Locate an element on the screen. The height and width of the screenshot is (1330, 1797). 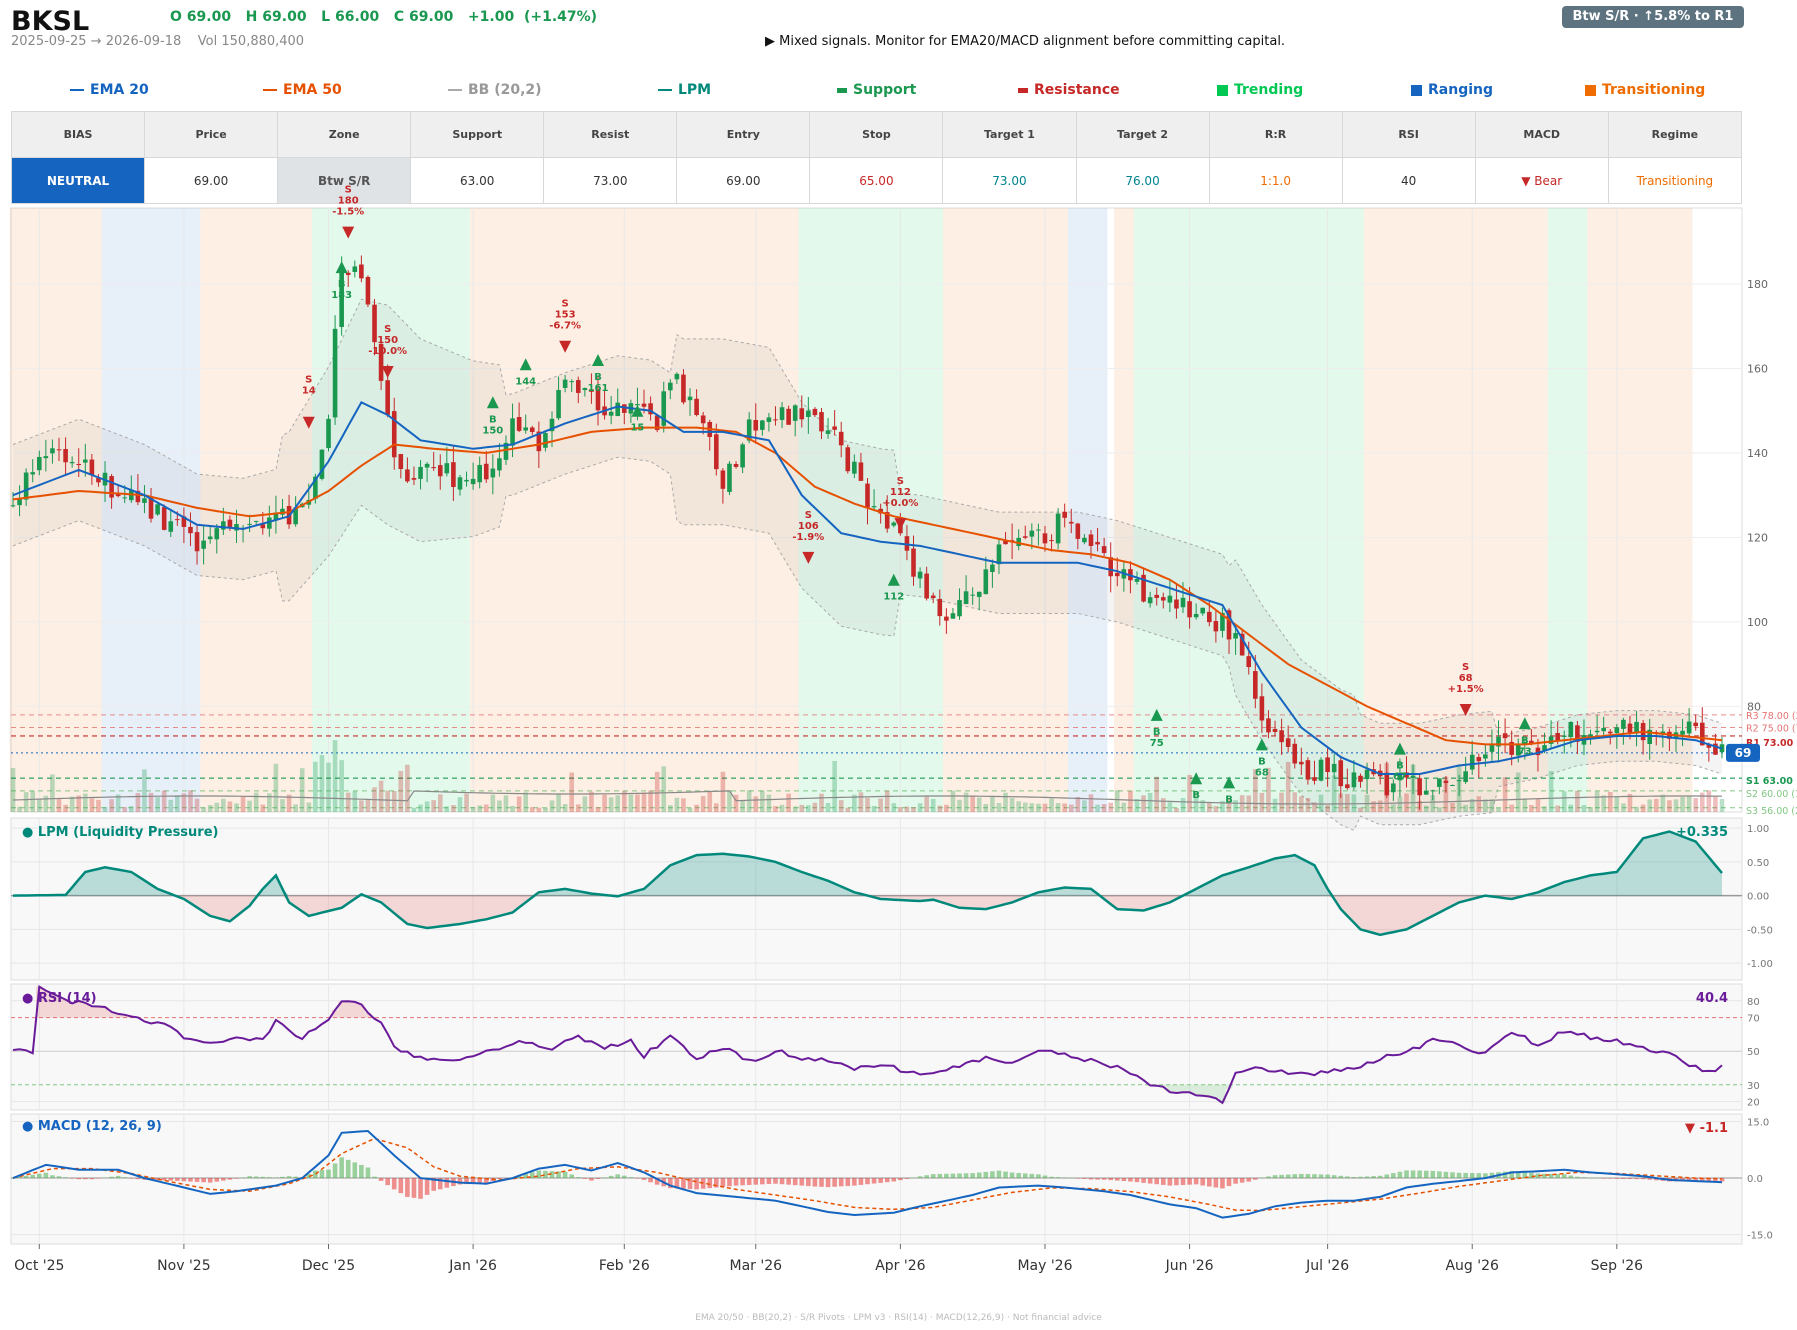
legend-lpm: LPM is located at coordinates (684, 90).